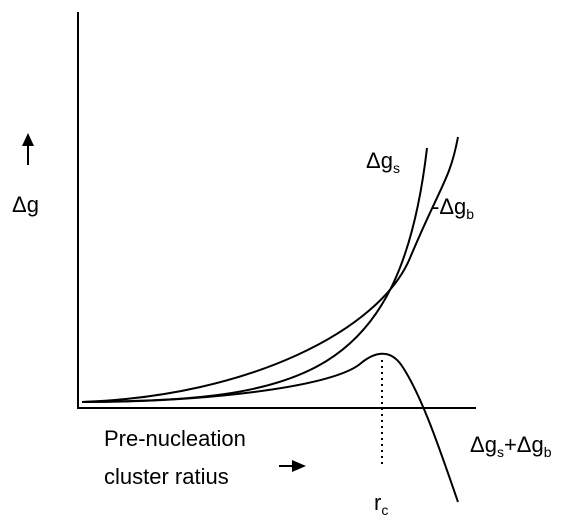  I want to click on y-arrow-head, so click(28, 139).